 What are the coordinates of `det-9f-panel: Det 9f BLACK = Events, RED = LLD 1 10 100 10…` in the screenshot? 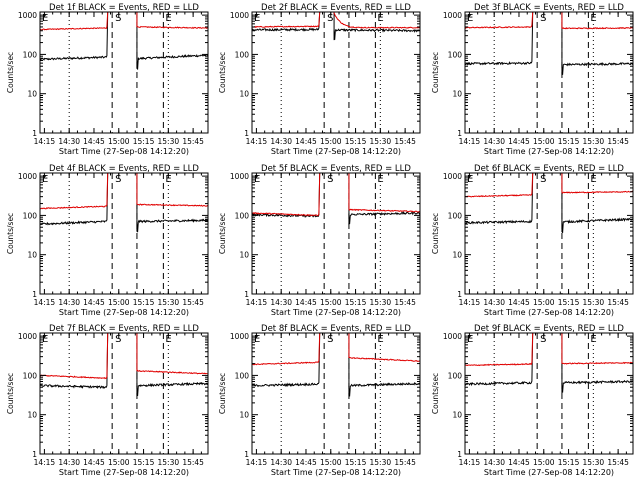 It's located at (532, 400).